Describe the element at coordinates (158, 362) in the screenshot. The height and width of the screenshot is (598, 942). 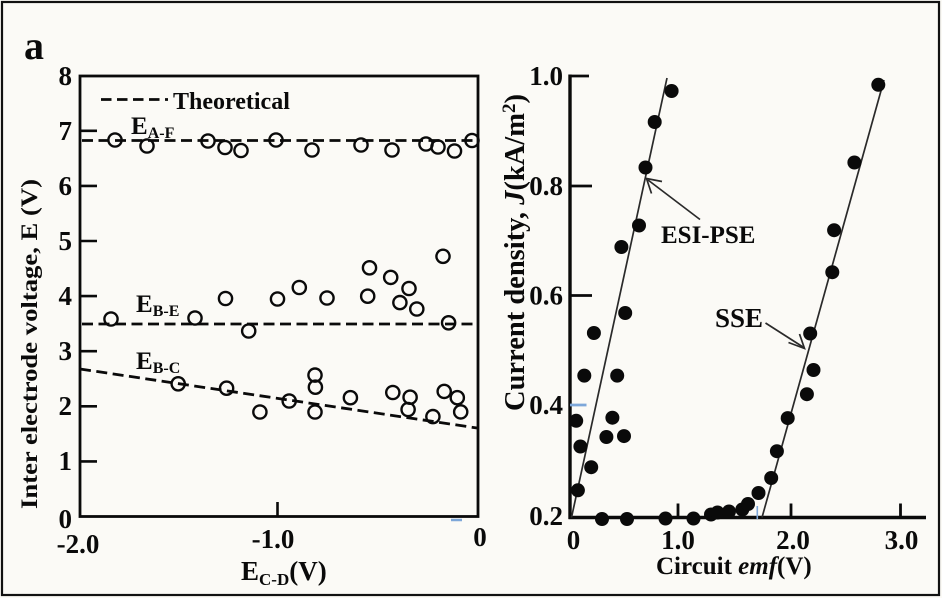
I see `svg-text: EB-C` at that location.